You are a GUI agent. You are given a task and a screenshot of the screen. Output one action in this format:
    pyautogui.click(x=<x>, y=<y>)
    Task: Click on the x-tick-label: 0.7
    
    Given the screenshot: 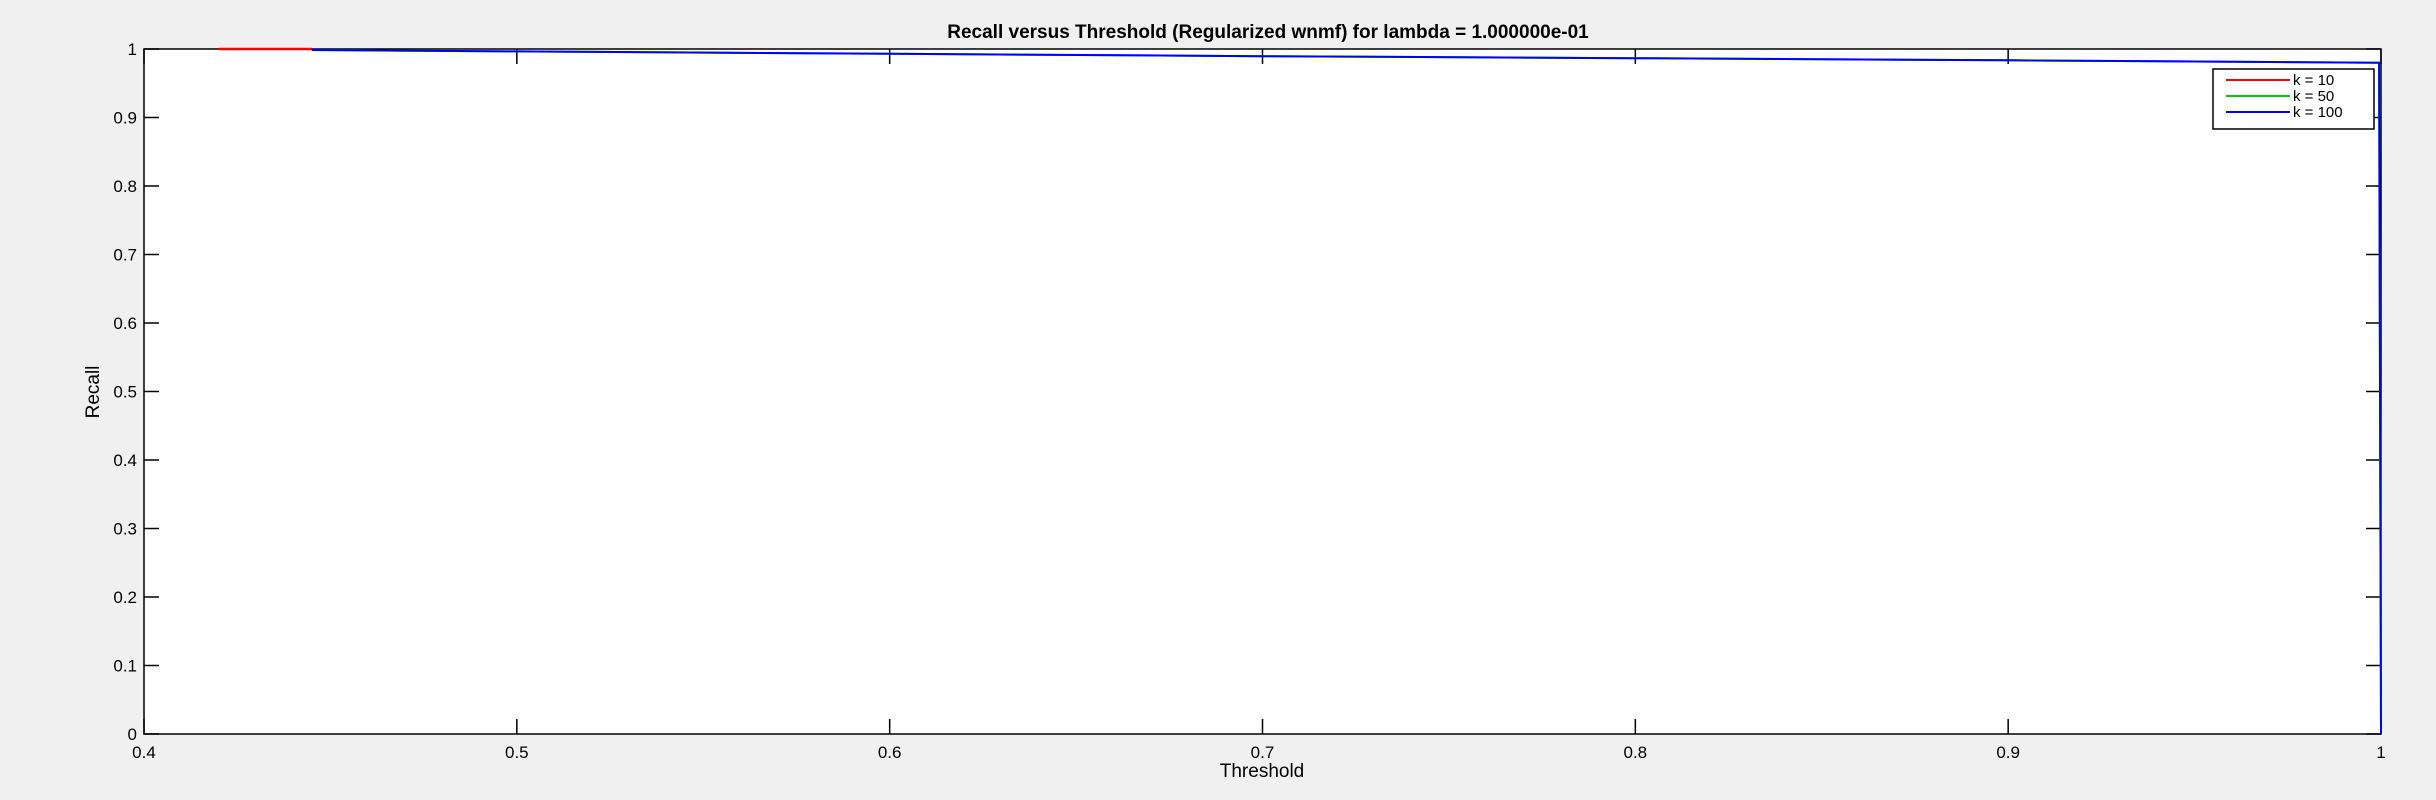 What is the action you would take?
    pyautogui.click(x=1263, y=752)
    